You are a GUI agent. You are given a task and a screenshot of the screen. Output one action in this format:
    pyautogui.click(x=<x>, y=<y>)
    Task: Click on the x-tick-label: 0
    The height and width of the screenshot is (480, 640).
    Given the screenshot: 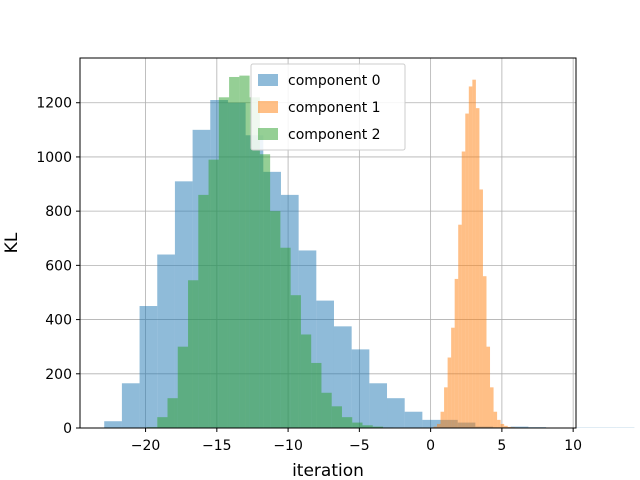 What is the action you would take?
    pyautogui.click(x=430, y=446)
    